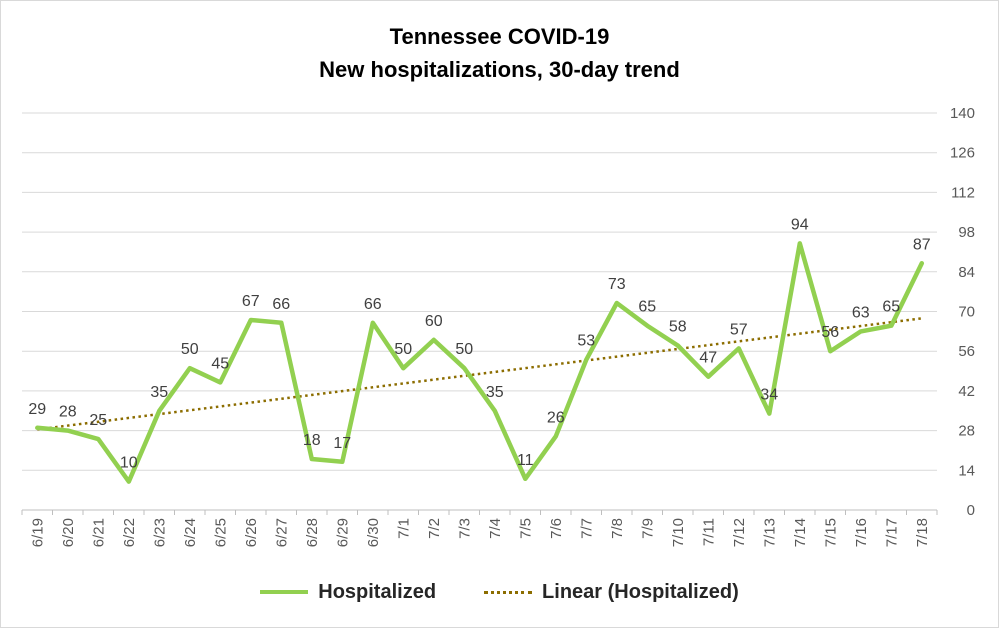 Image resolution: width=999 pixels, height=628 pixels. What do you see at coordinates (971, 510) in the screenshot?
I see `y-tick-label: 0` at bounding box center [971, 510].